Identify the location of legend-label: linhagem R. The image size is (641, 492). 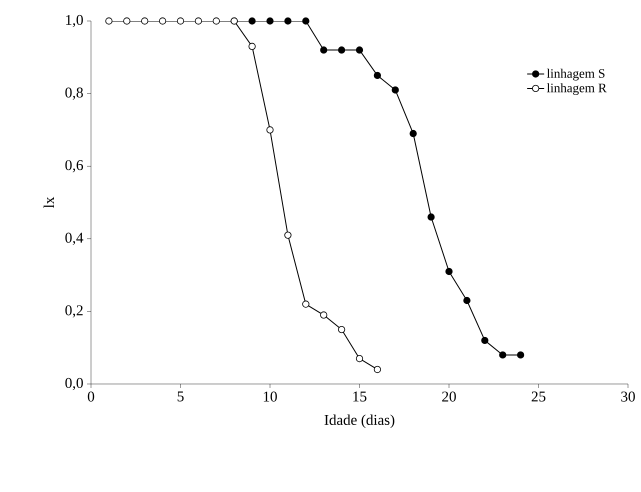
(576, 89).